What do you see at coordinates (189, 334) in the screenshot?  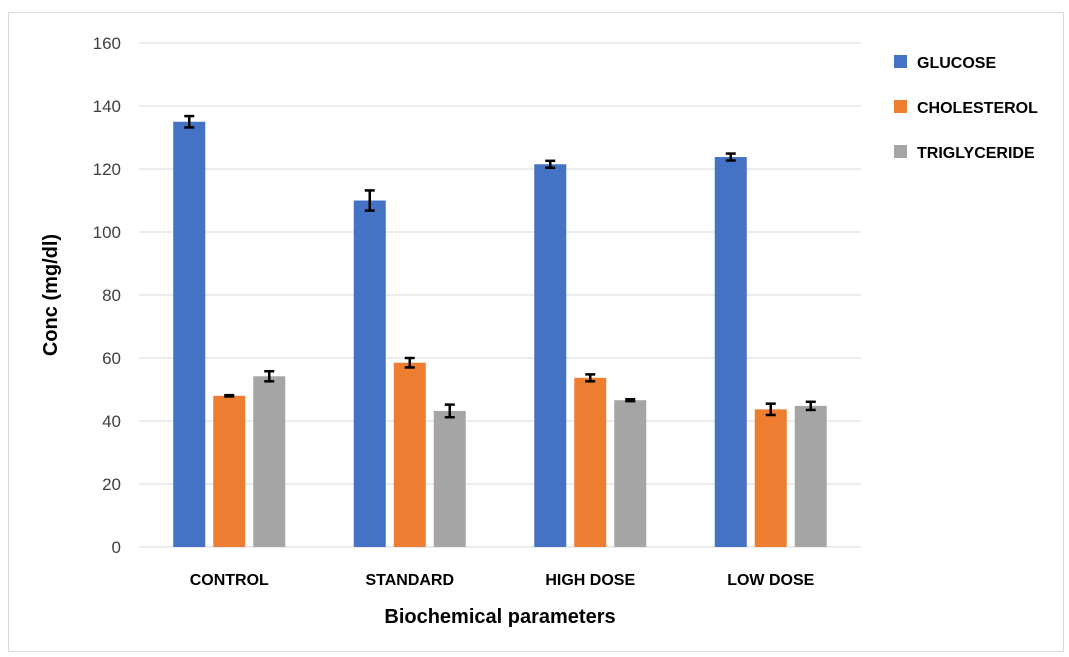 I see `bar-glucose-control` at bounding box center [189, 334].